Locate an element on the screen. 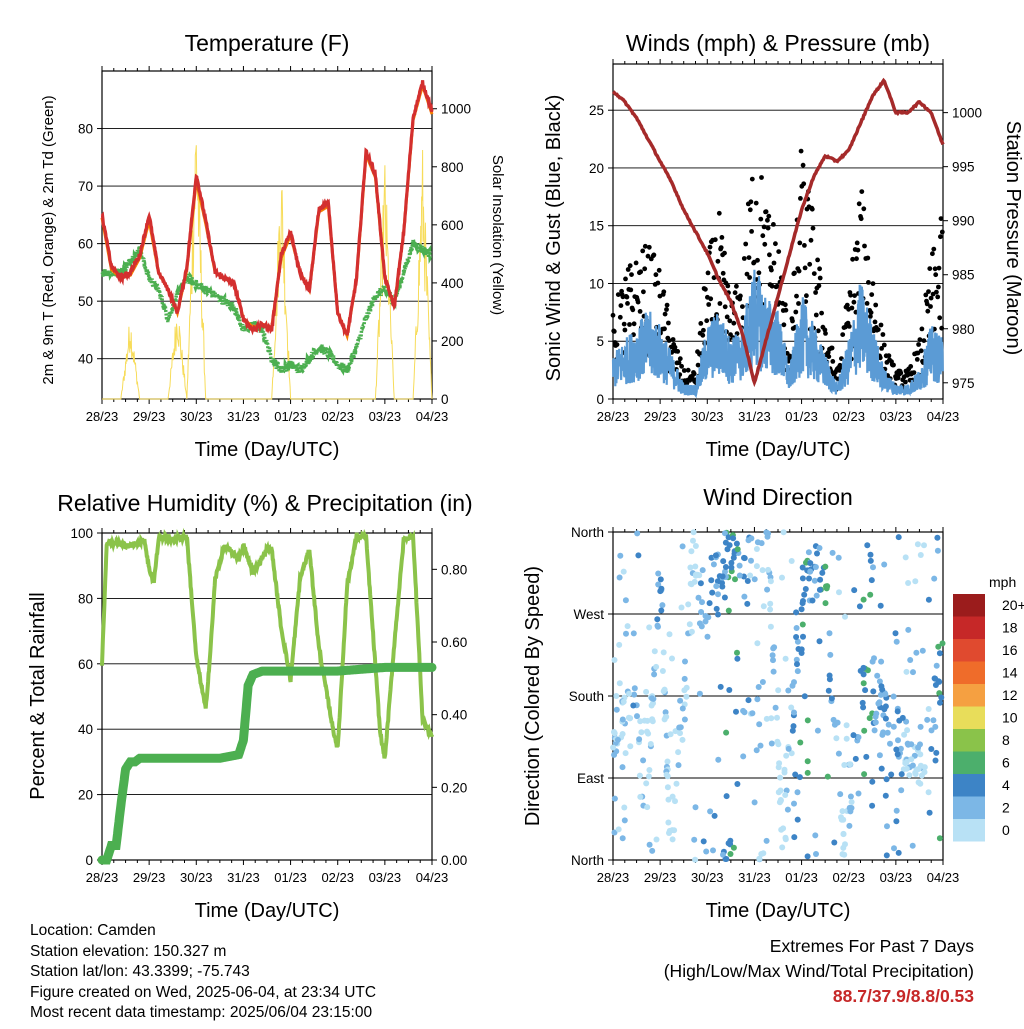 The width and height of the screenshot is (1024, 1029). direction-ytick-label: East is located at coordinates (590, 778).